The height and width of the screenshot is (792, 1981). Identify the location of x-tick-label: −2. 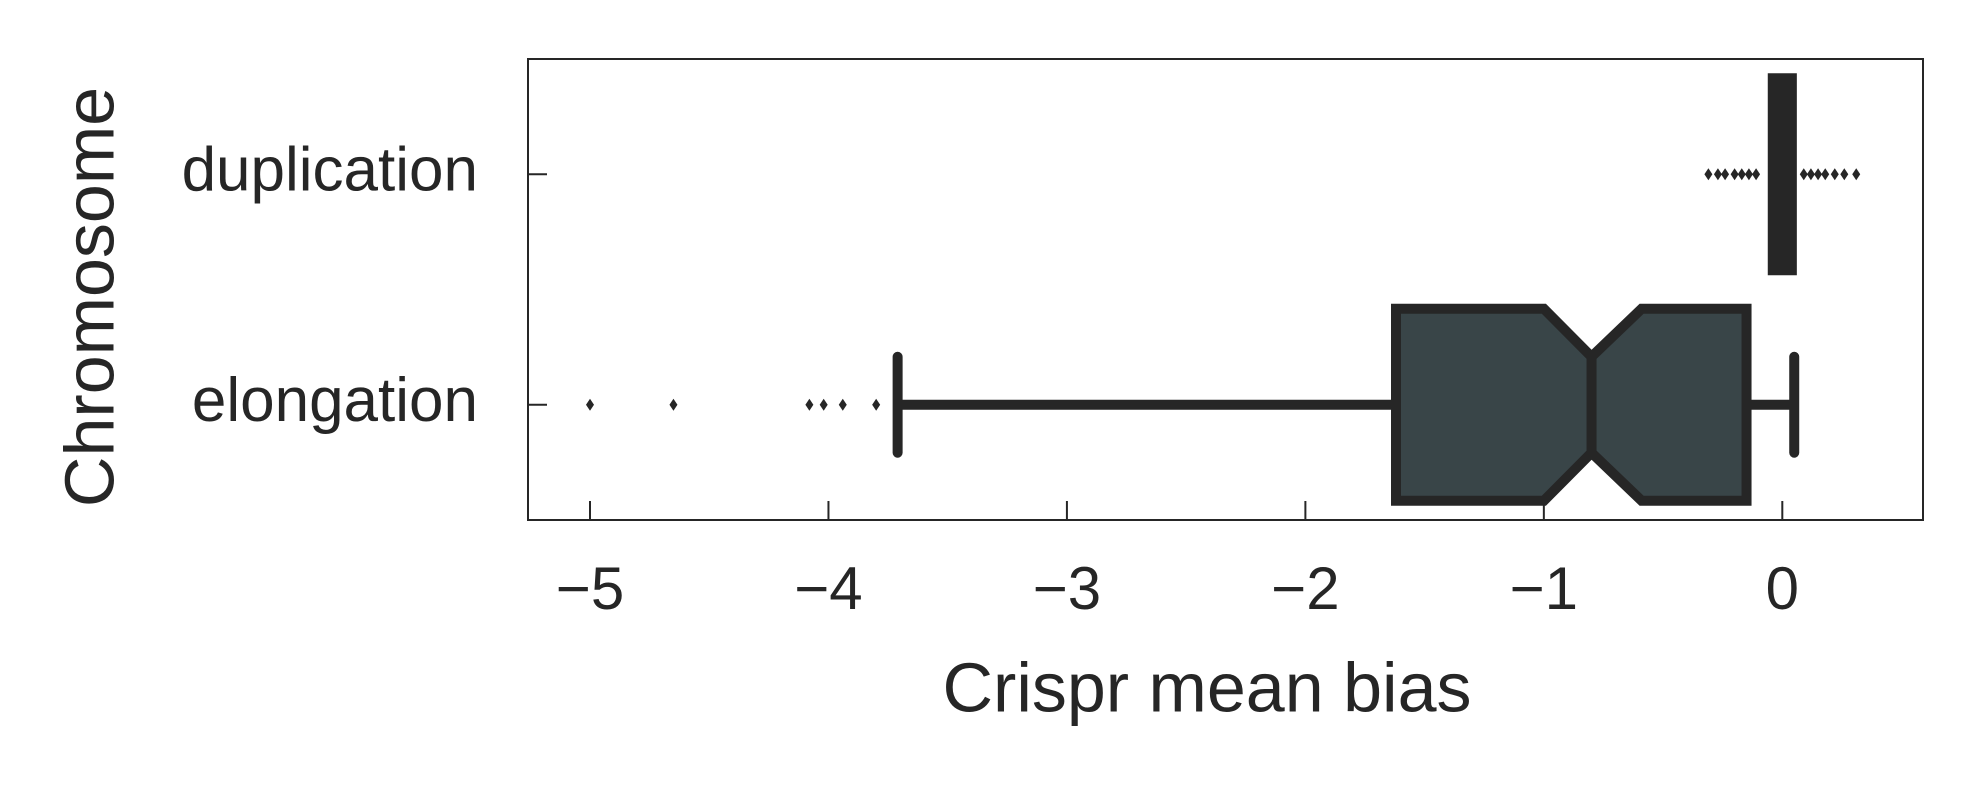
(1305, 588).